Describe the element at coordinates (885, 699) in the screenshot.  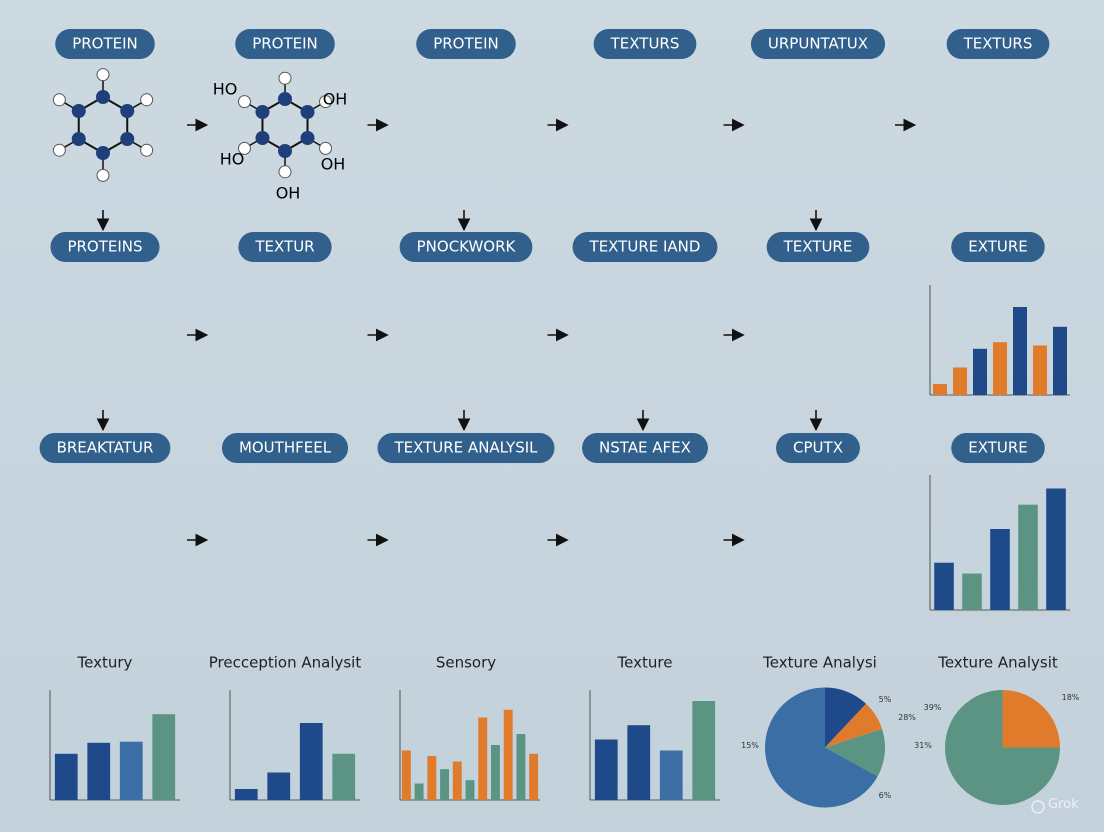
I see `pie-annotation: 5%` at that location.